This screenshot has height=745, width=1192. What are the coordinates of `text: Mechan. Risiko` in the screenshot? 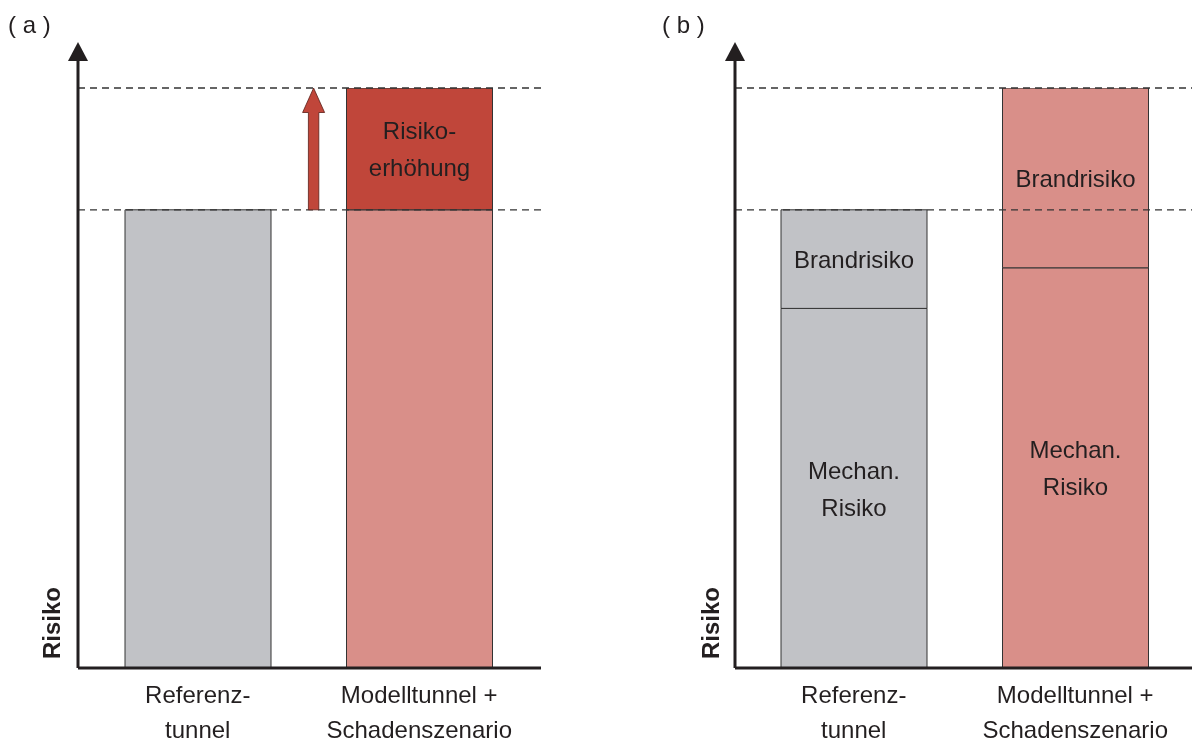 It's located at (1075, 468).